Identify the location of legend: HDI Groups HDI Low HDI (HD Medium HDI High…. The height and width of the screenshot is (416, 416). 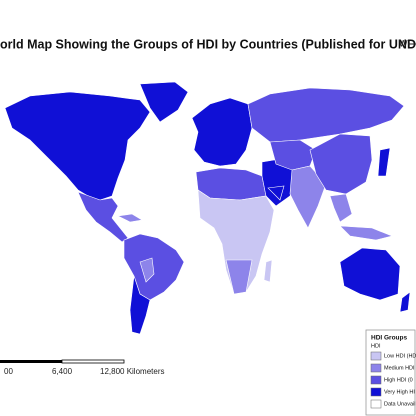
(390, 372).